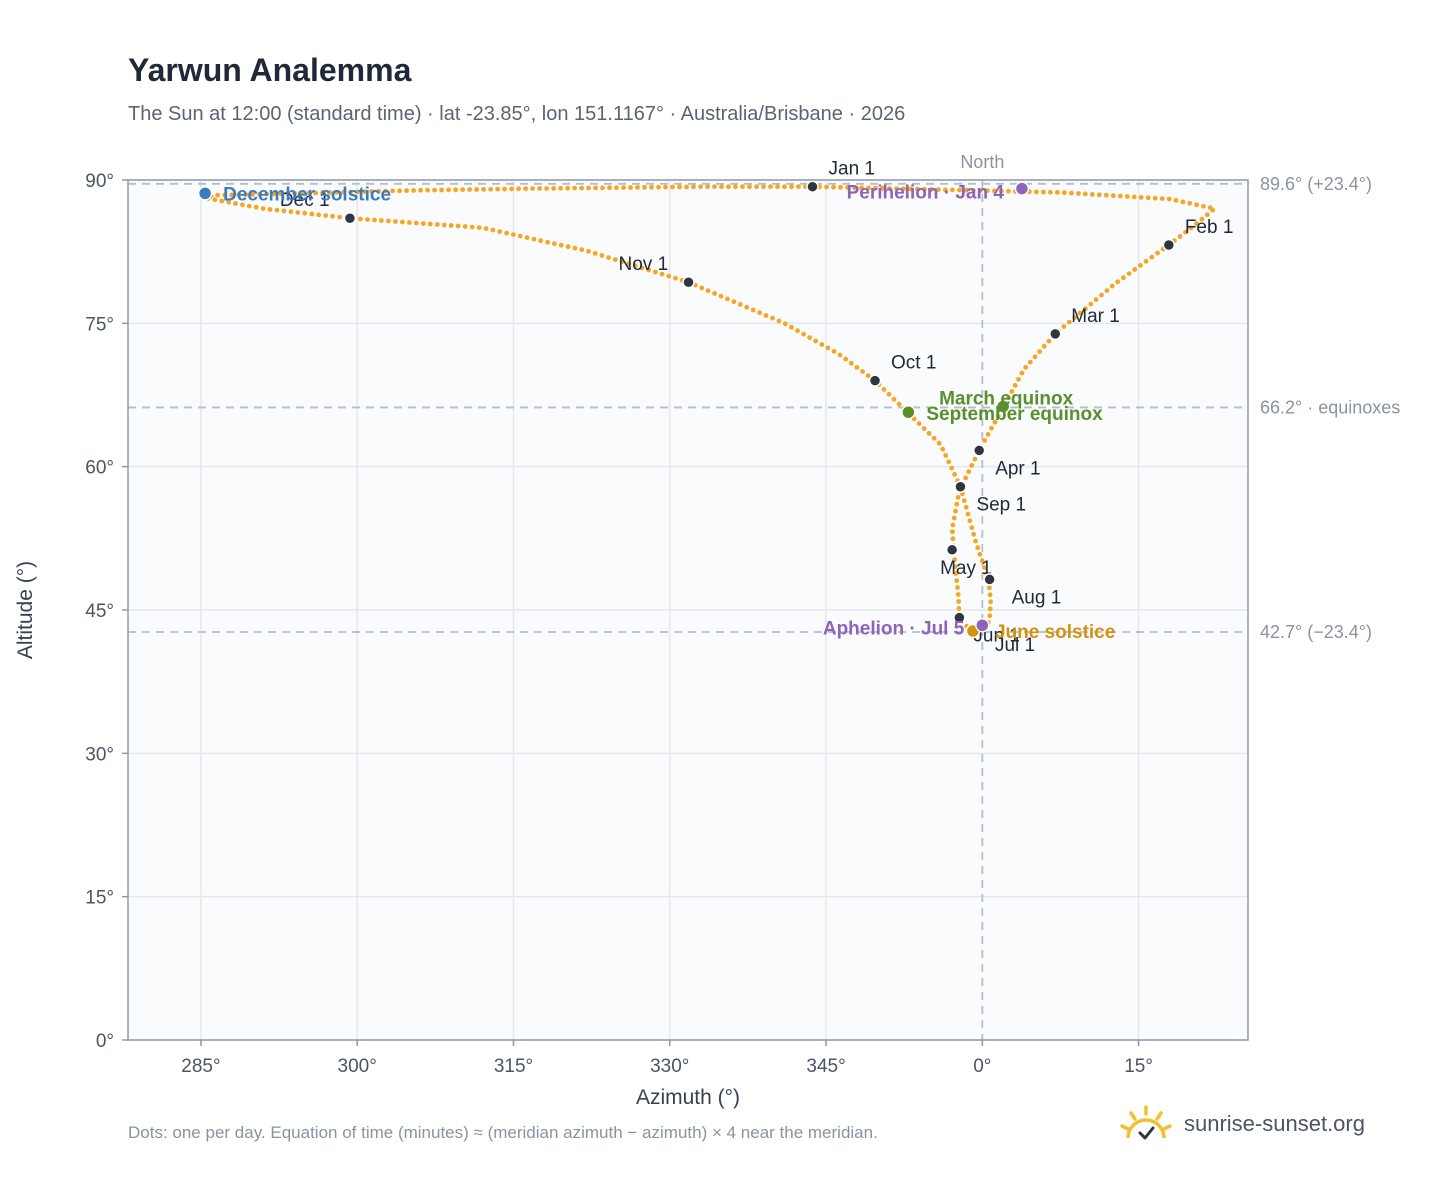  Describe the element at coordinates (99, 898) in the screenshot. I see `y-tick-label: 15°` at that location.